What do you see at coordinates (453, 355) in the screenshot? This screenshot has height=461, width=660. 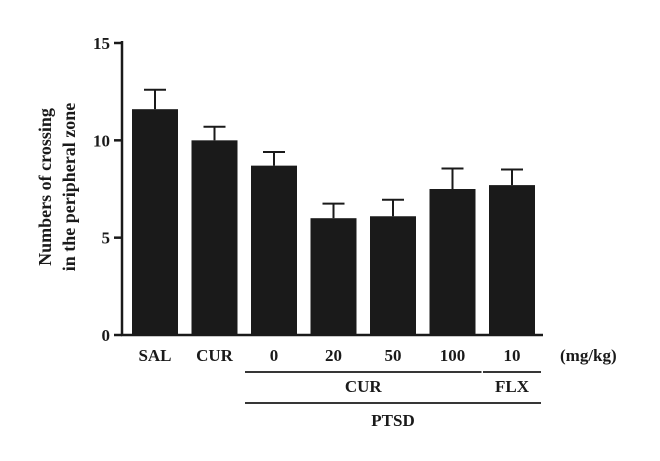 I see `x-tick-label: 100` at bounding box center [453, 355].